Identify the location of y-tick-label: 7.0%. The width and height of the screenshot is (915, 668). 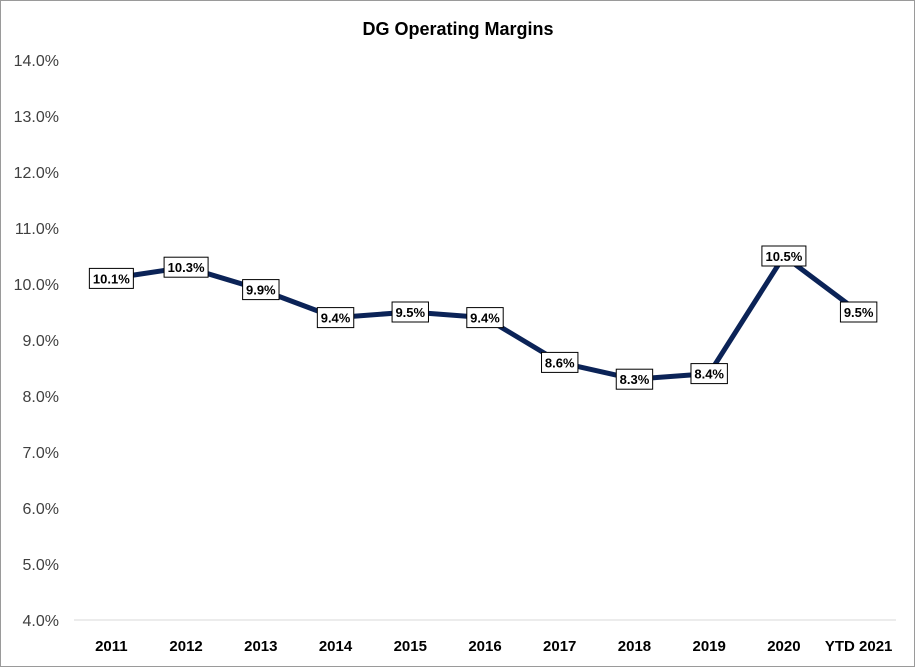
(41, 453).